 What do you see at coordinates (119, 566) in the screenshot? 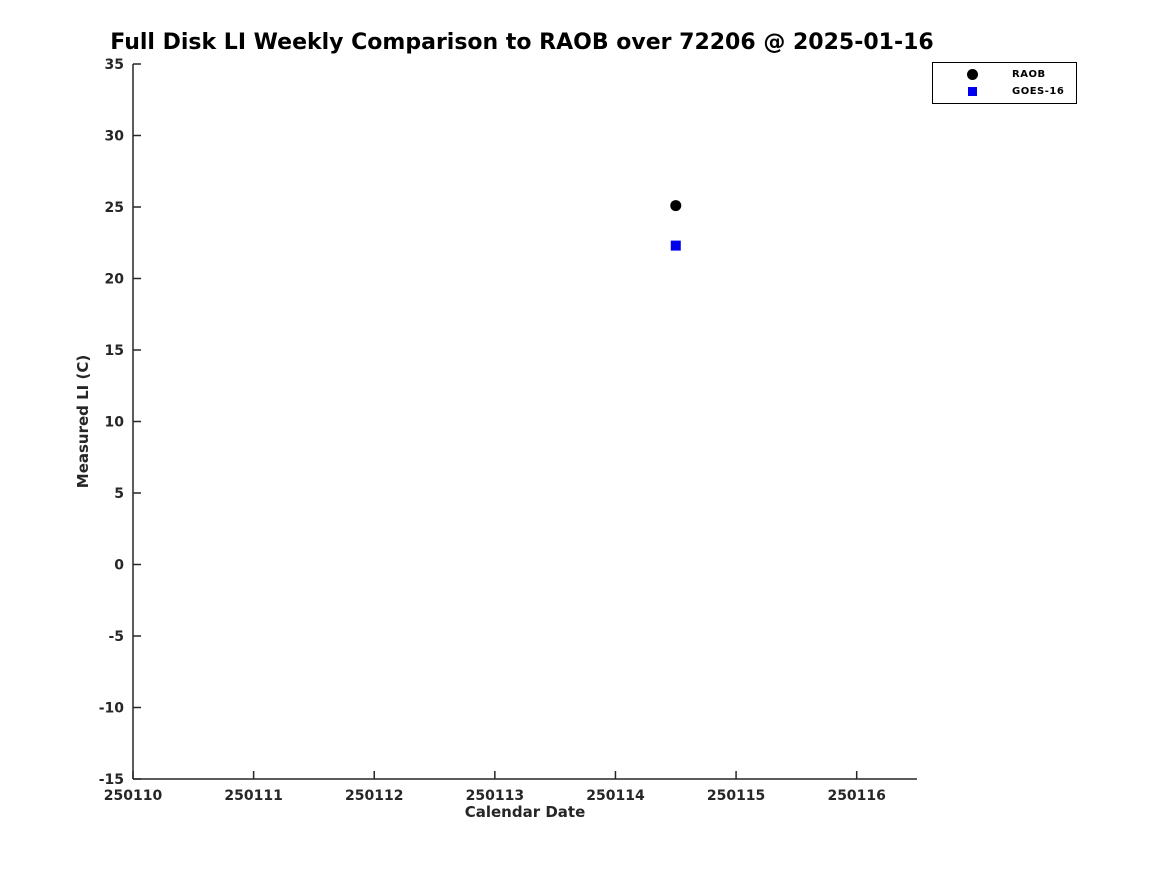
I see `y-tick-label: 0` at bounding box center [119, 566].